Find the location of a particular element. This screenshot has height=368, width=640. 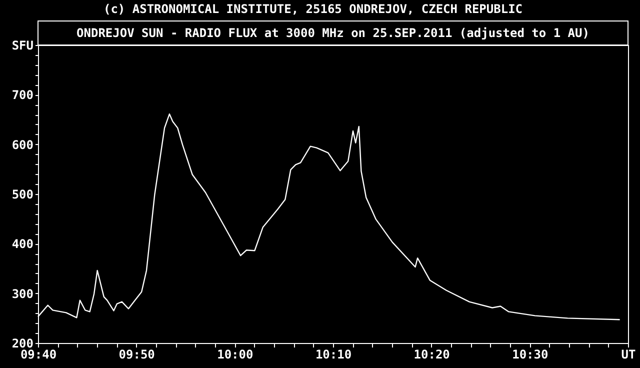

y-tick-label: 700 is located at coordinates (23, 95).